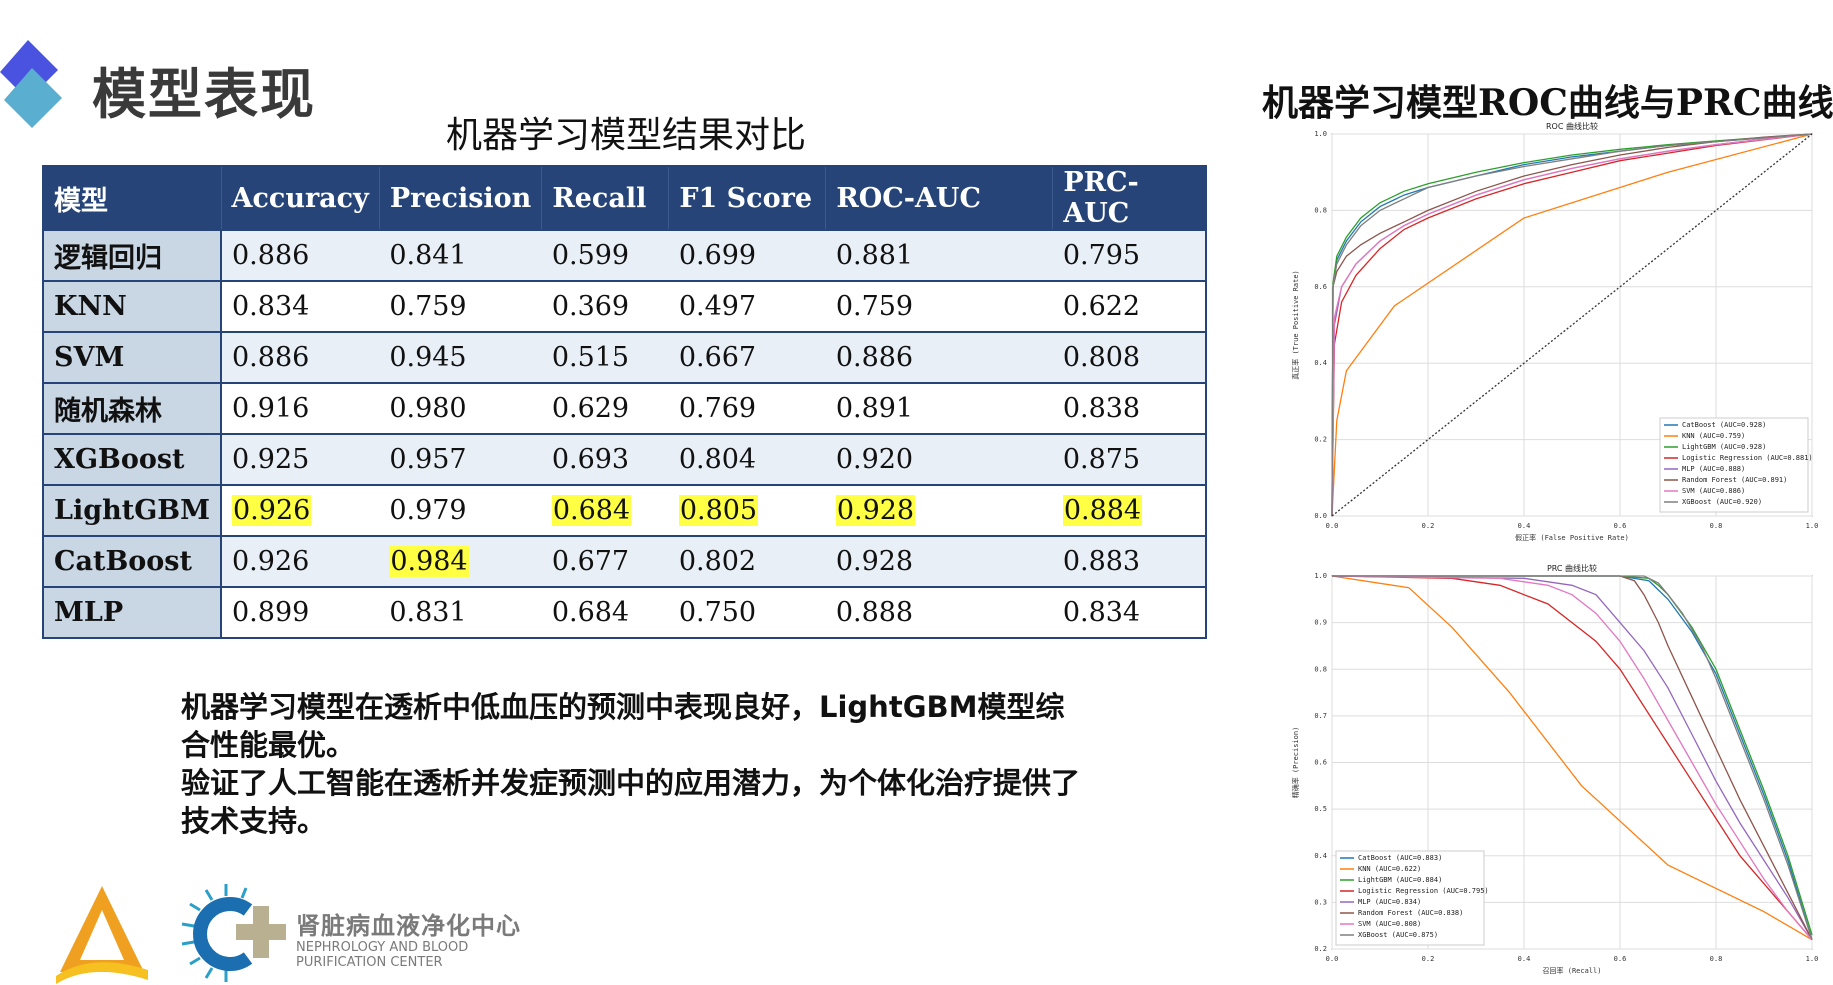 The image size is (1833, 985). What do you see at coordinates (939, 612) in the screenshot?
I see `metric-cell: 0.888` at bounding box center [939, 612].